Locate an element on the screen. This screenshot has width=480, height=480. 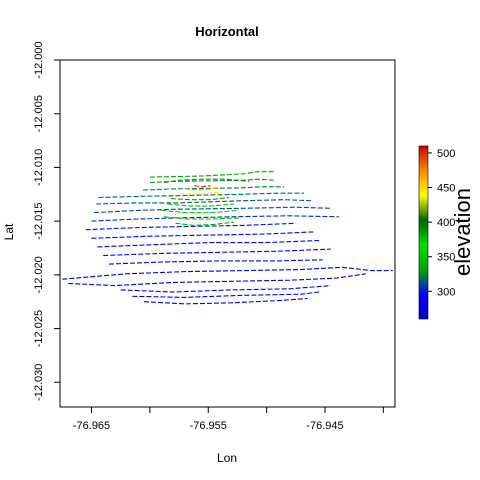
y-tick-label: -12.015 is located at coordinates (39, 220).